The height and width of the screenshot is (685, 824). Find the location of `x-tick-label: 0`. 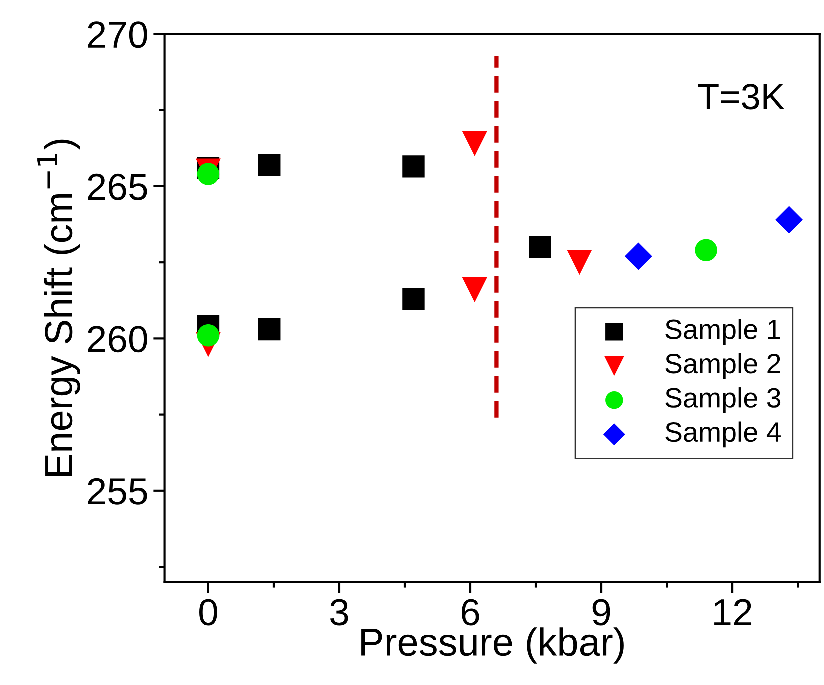

x-tick-label: 0 is located at coordinates (209, 612).